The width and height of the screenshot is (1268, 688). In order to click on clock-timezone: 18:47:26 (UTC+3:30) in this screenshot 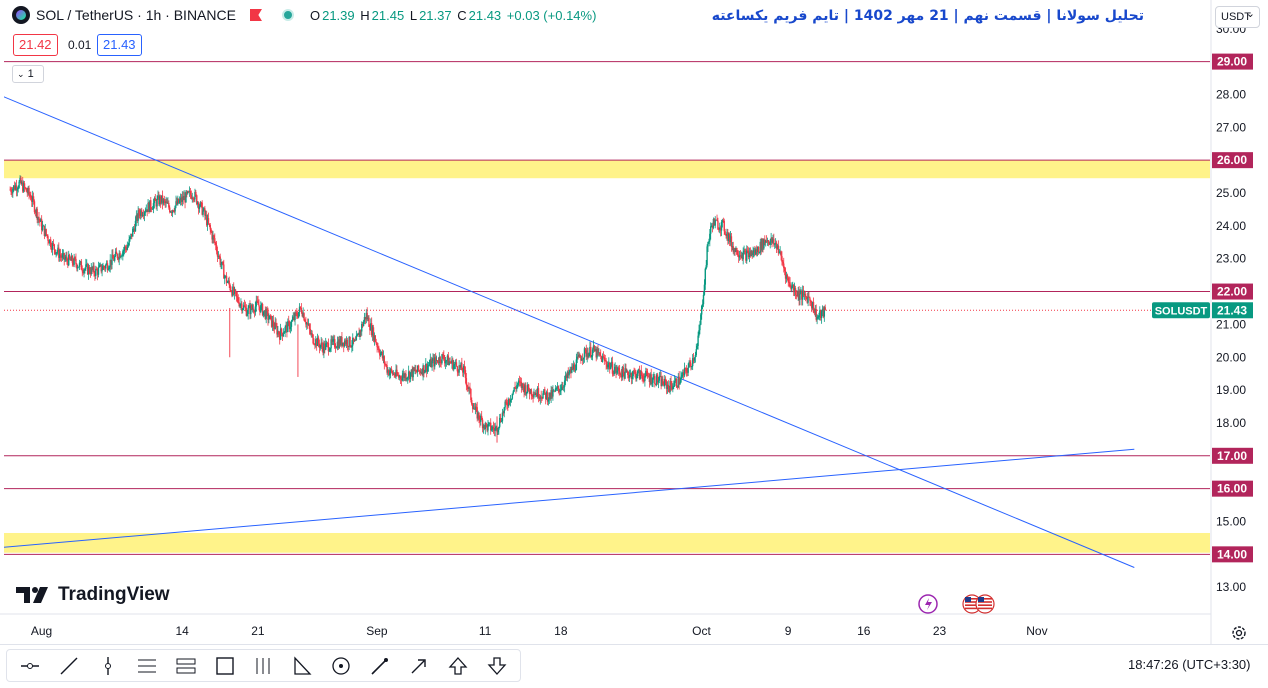, I will do `click(1189, 664)`.